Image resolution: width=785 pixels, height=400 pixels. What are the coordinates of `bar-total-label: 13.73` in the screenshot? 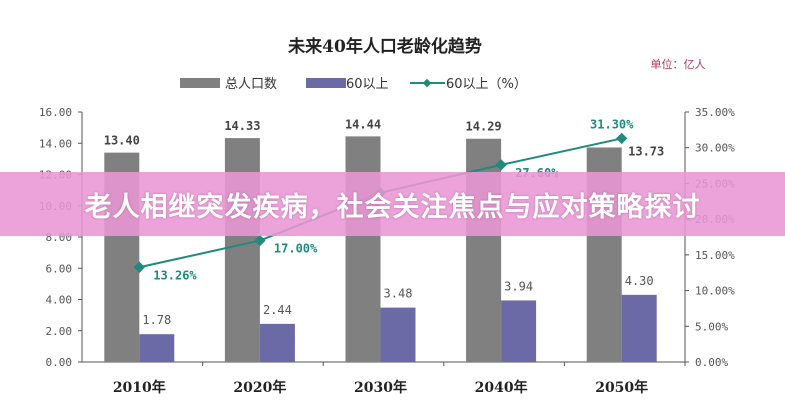 It's located at (646, 151).